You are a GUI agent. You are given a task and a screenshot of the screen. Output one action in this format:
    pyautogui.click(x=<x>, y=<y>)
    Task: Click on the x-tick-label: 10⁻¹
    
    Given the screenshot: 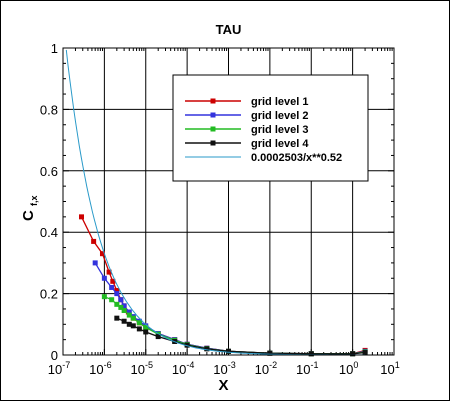 What is the action you would take?
    pyautogui.click(x=307, y=368)
    